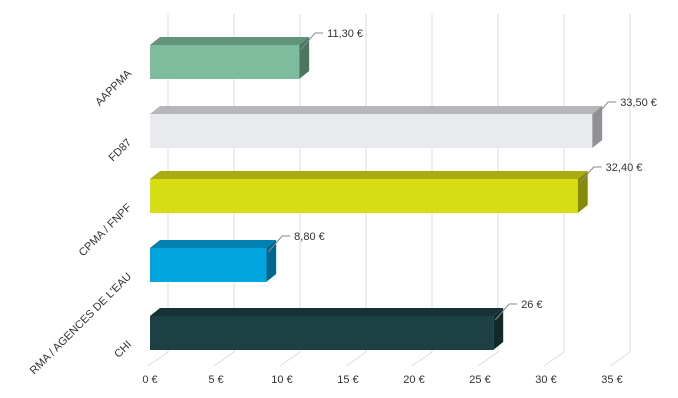  What do you see at coordinates (382, 380) in the screenshot?
I see `x-axis-ticks: 0 € 5 € 10 € 15 € 20 € 25 € 30 € 35 €` at bounding box center [382, 380].